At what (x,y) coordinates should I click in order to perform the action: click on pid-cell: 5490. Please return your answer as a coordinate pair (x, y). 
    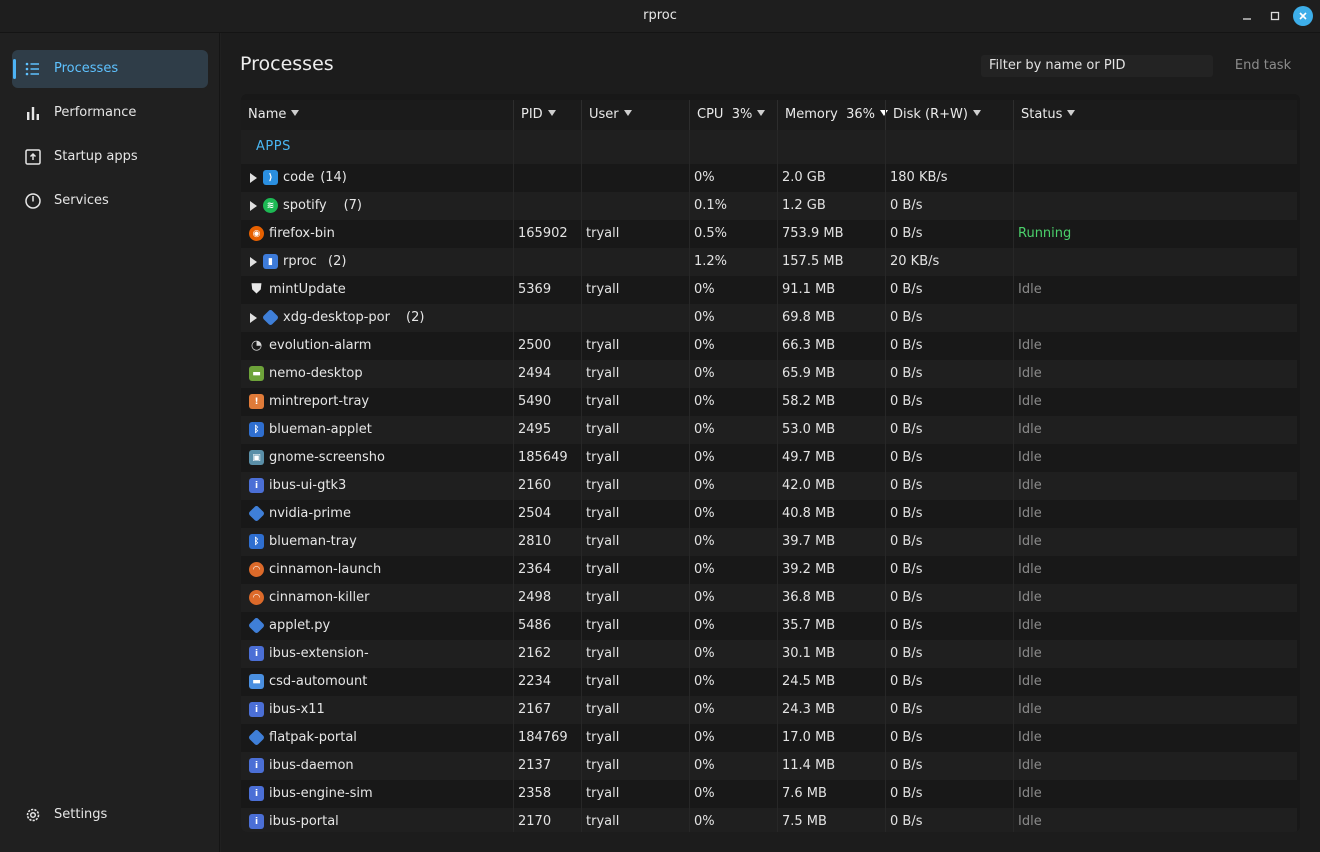
    Looking at the image, I should click on (547, 402).